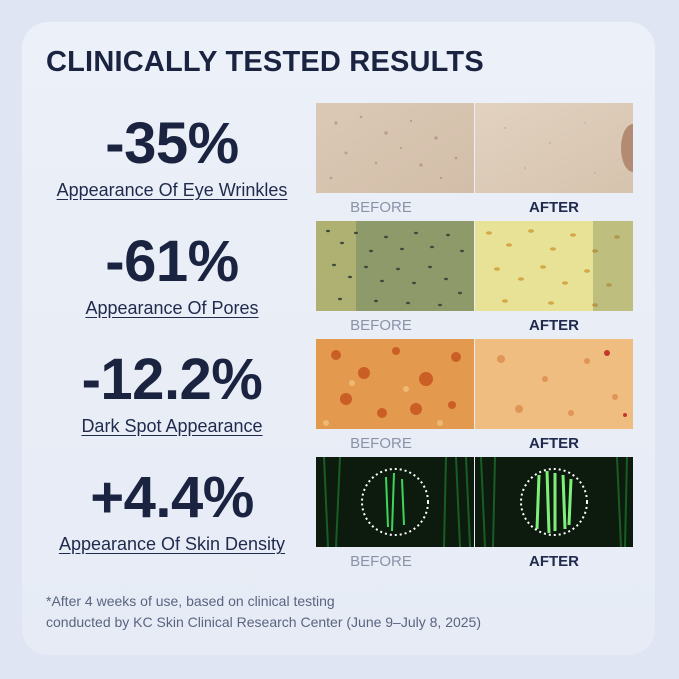 The image size is (679, 679). Describe the element at coordinates (395, 266) in the screenshot. I see `before-photo-pores` at that location.